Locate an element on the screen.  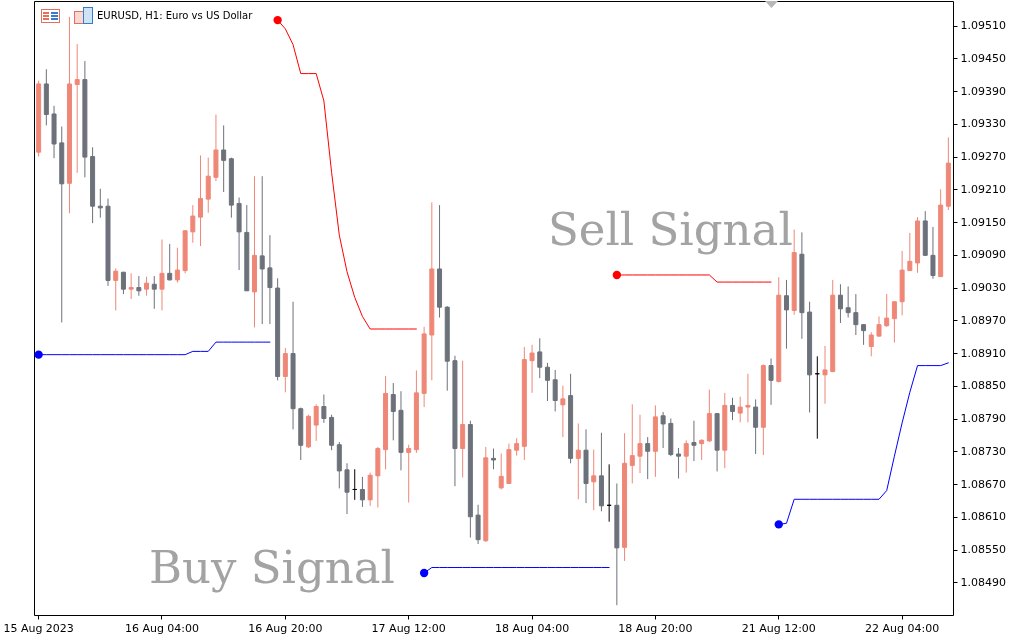
y-tick-label: 1.09330 is located at coordinates (983, 124).